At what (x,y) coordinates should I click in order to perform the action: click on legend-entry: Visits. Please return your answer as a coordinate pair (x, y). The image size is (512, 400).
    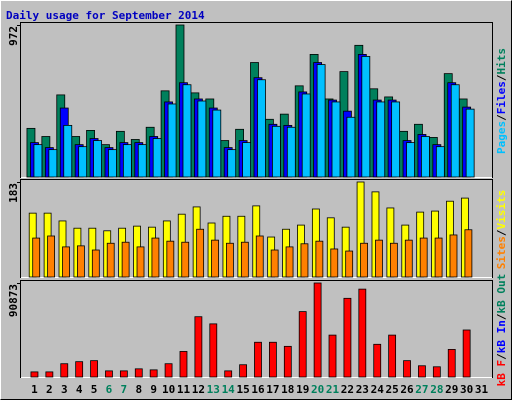
    Looking at the image, I should click on (501, 210).